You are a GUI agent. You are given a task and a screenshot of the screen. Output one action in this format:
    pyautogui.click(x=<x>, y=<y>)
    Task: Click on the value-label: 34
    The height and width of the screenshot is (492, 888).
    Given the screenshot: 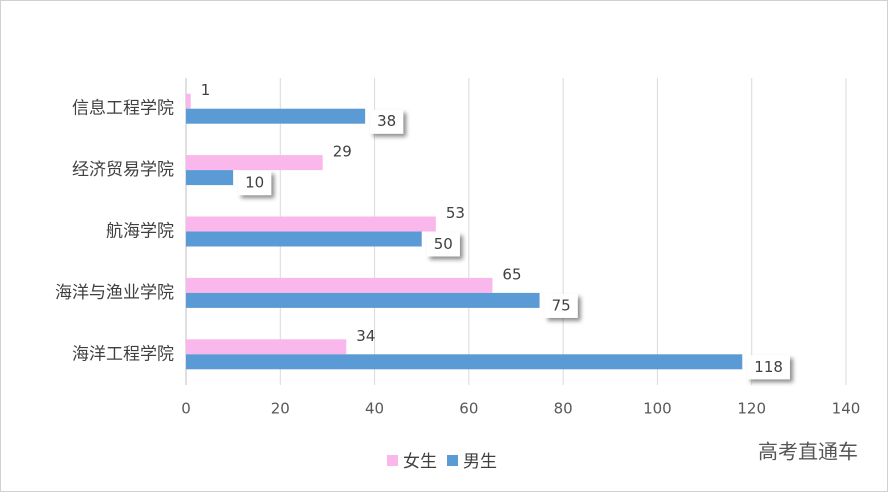 What is the action you would take?
    pyautogui.click(x=365, y=336)
    